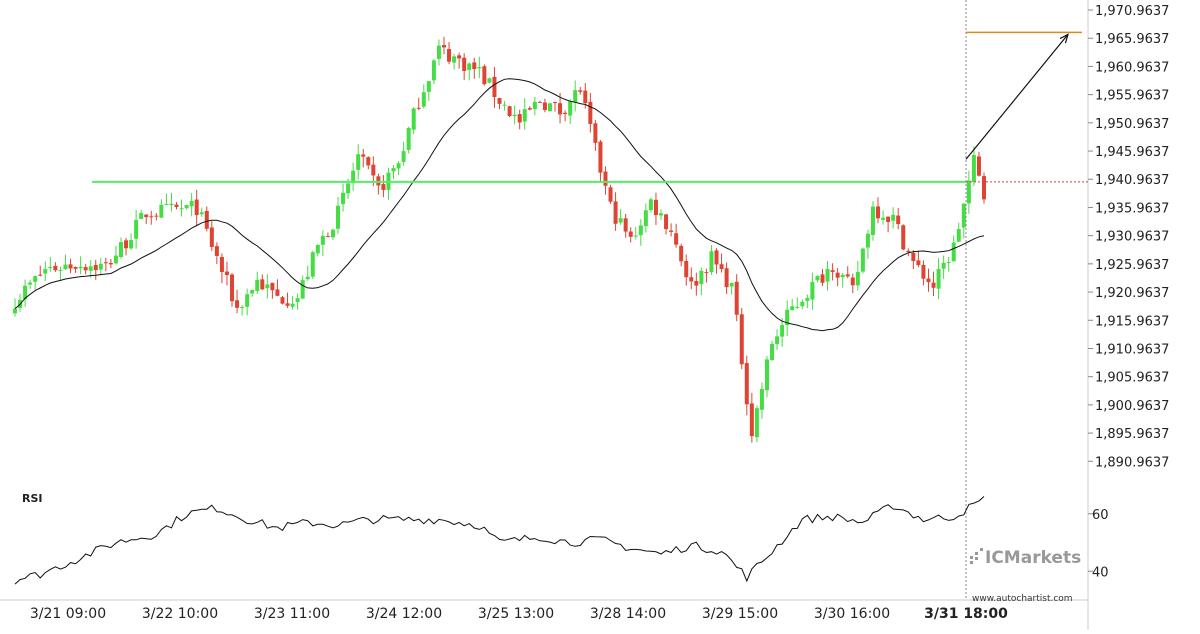  What do you see at coordinates (1064, 38) in the screenshot?
I see `forecast-arrow-head` at bounding box center [1064, 38].